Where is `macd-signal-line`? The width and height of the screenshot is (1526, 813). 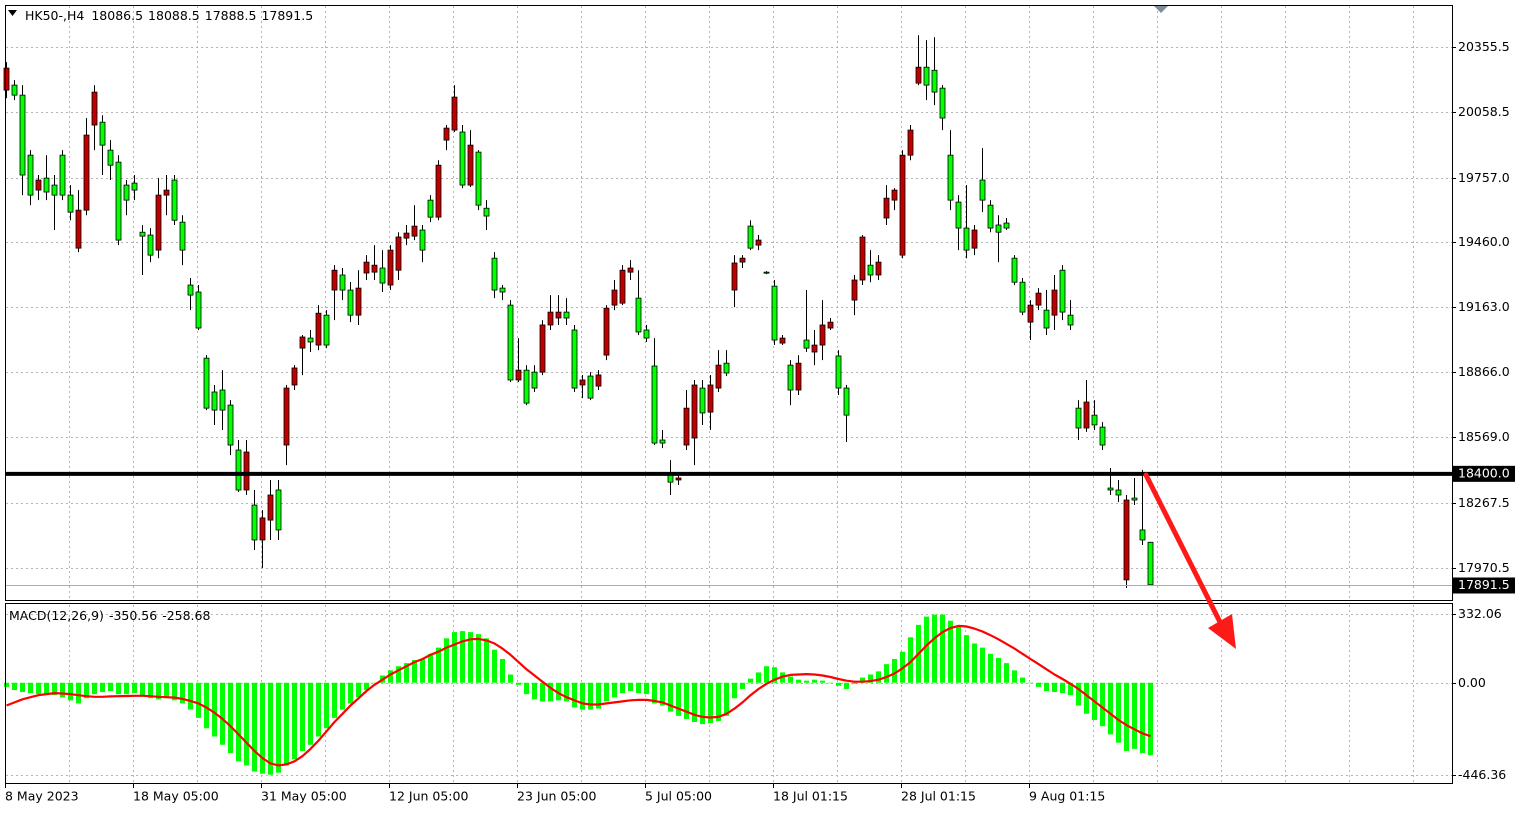 macd-signal-line is located at coordinates (578, 695).